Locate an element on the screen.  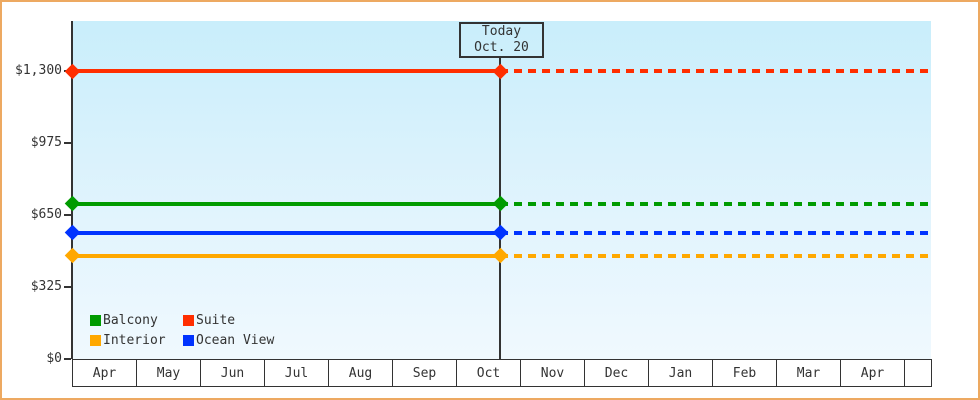
series-ocean-view-projection-line is located at coordinates (715, 232).